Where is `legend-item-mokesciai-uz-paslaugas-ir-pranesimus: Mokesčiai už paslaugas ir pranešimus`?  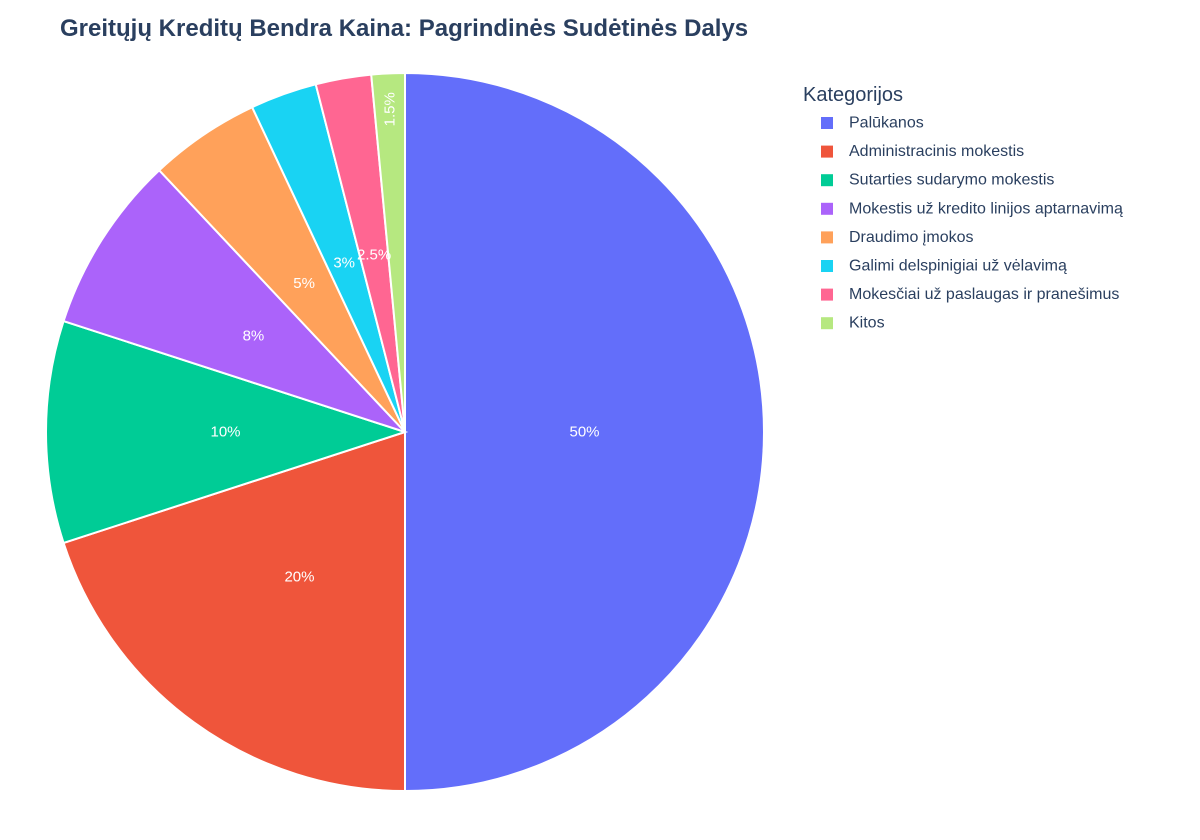 legend-item-mokesciai-uz-paslaugas-ir-pranesimus: Mokesčiai už paslaugas ir pranešimus is located at coordinates (970, 294).